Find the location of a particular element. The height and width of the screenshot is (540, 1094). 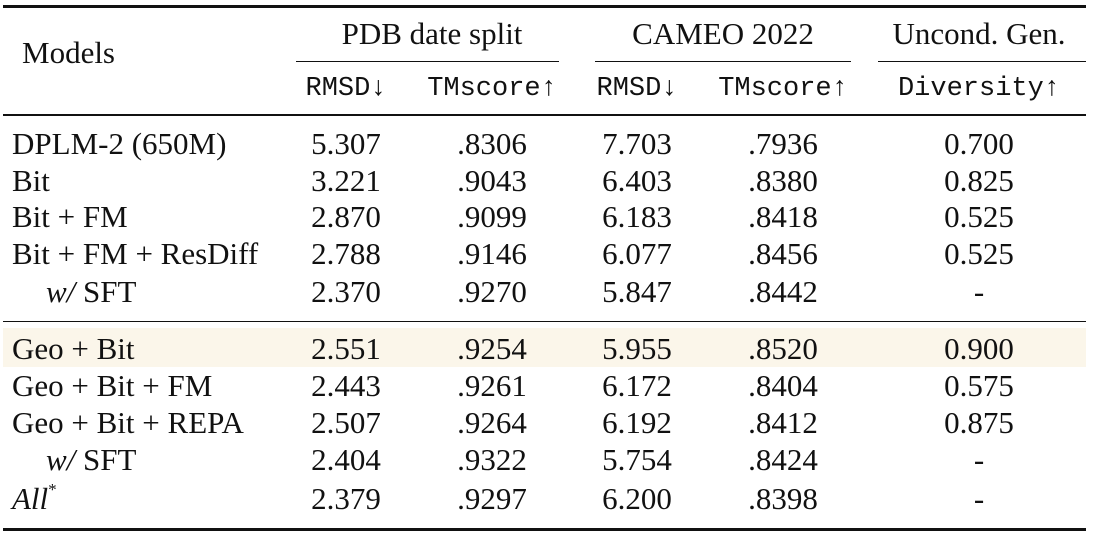

cell-value: .9264 is located at coordinates (492, 422).